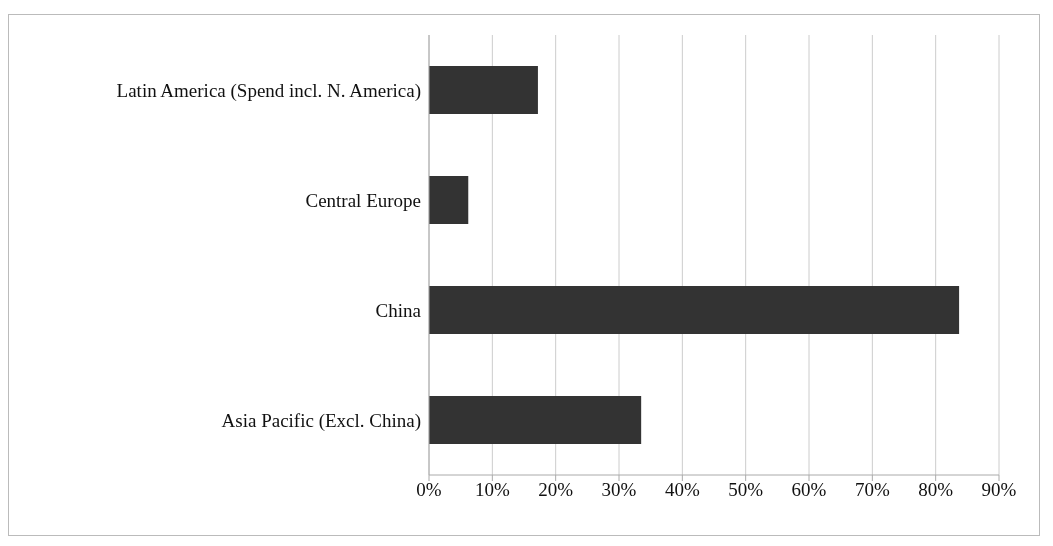  I want to click on x-tick-label: 30%, so click(619, 490).